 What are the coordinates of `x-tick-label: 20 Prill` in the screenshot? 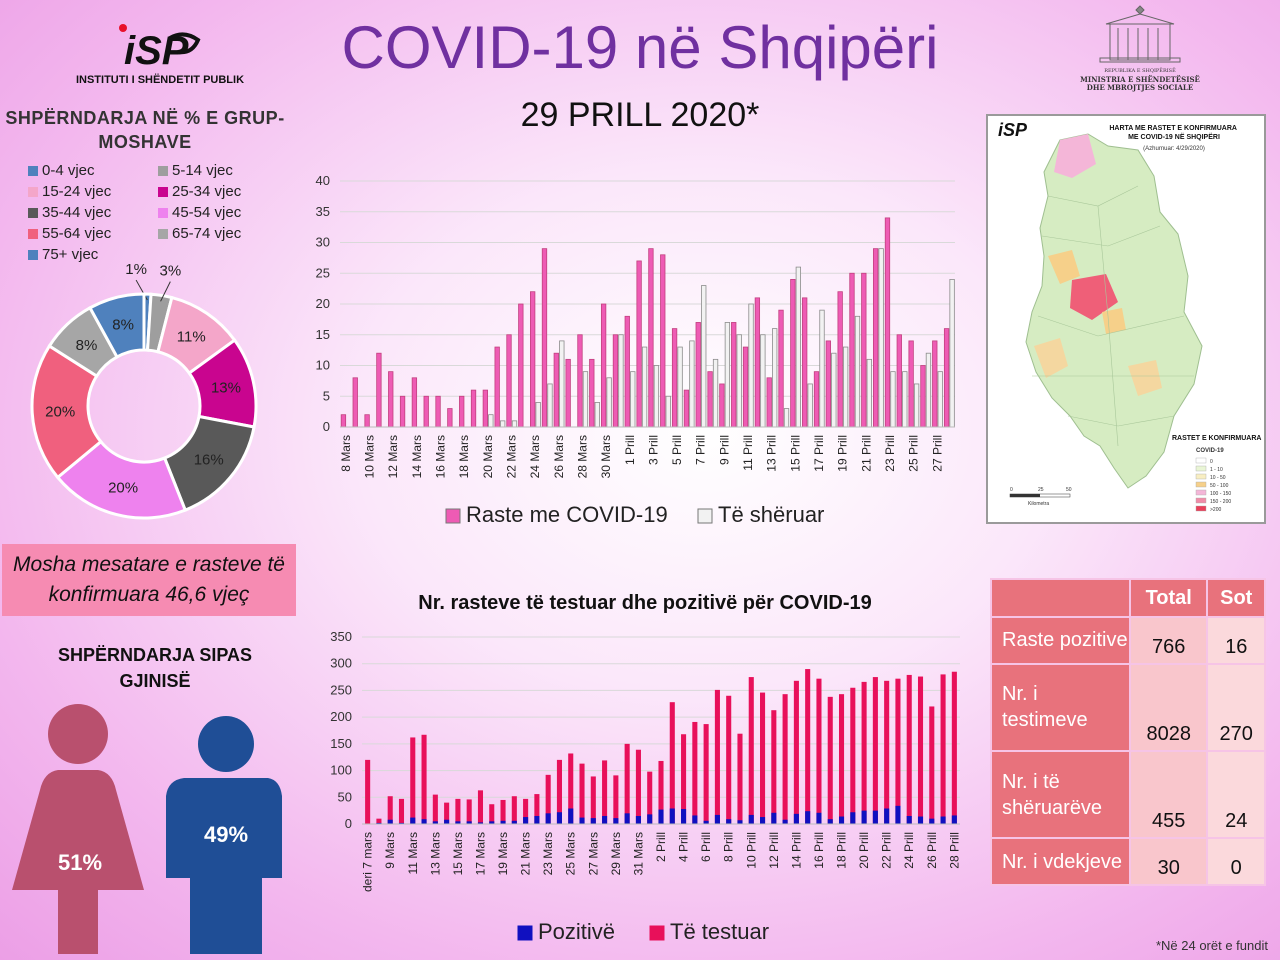 It's located at (864, 850).